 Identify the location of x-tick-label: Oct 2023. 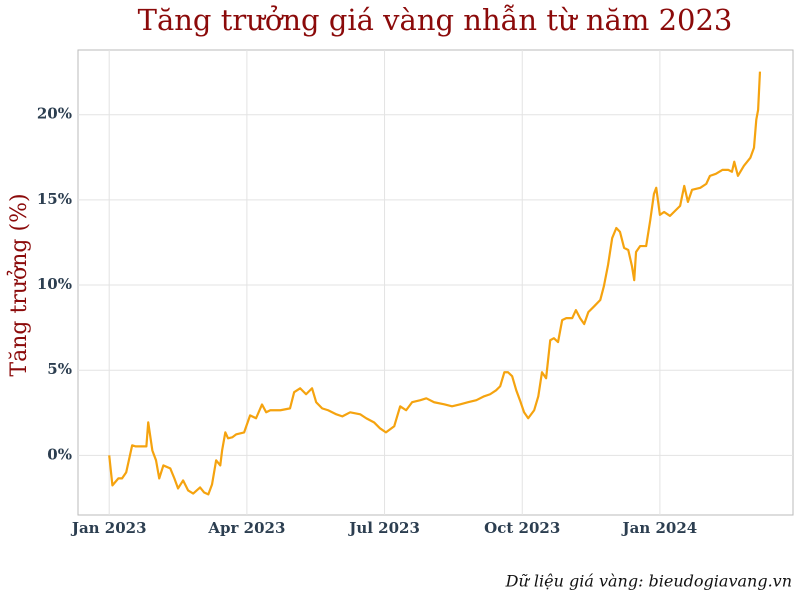
(522, 528).